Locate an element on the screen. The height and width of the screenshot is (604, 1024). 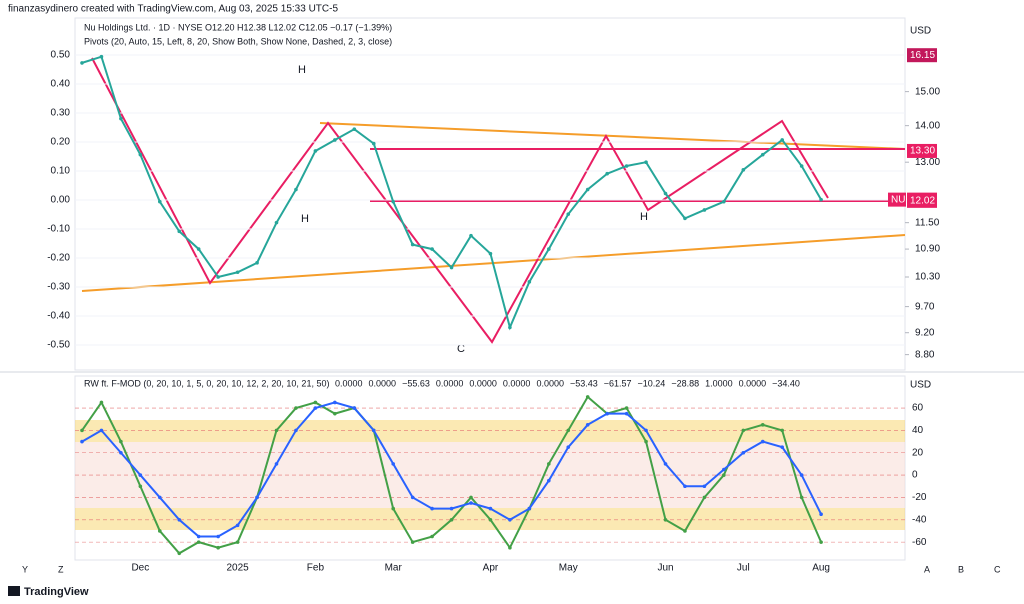
legend-value: −28.88 is located at coordinates (685, 383).